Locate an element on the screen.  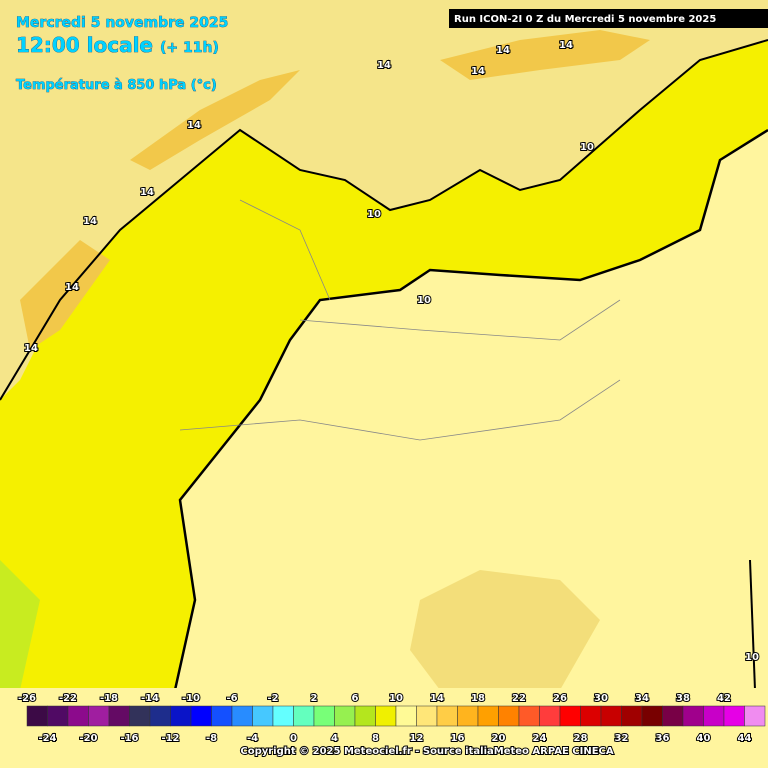
scale-label: 10 is located at coordinates (396, 698).